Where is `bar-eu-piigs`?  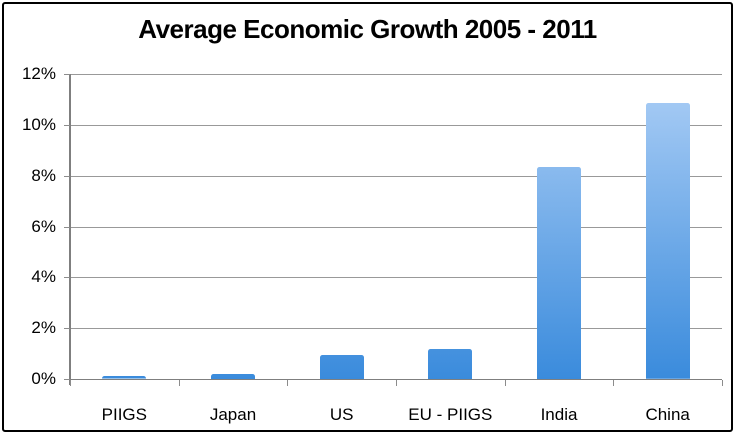 bar-eu-piigs is located at coordinates (450, 363).